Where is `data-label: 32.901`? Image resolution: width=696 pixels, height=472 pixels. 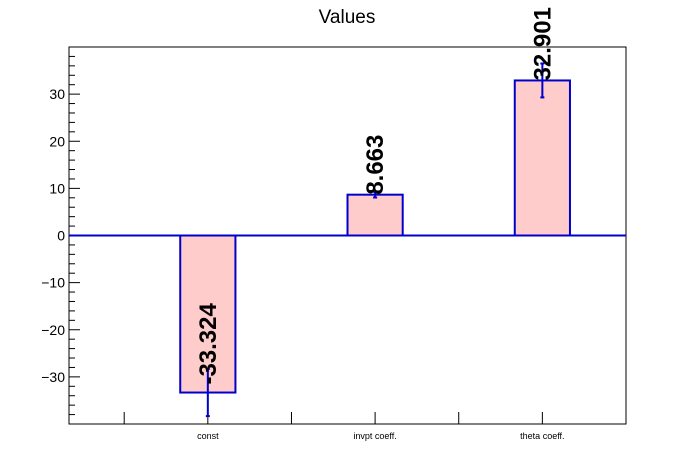 data-label: 32.901 is located at coordinates (542, 43).